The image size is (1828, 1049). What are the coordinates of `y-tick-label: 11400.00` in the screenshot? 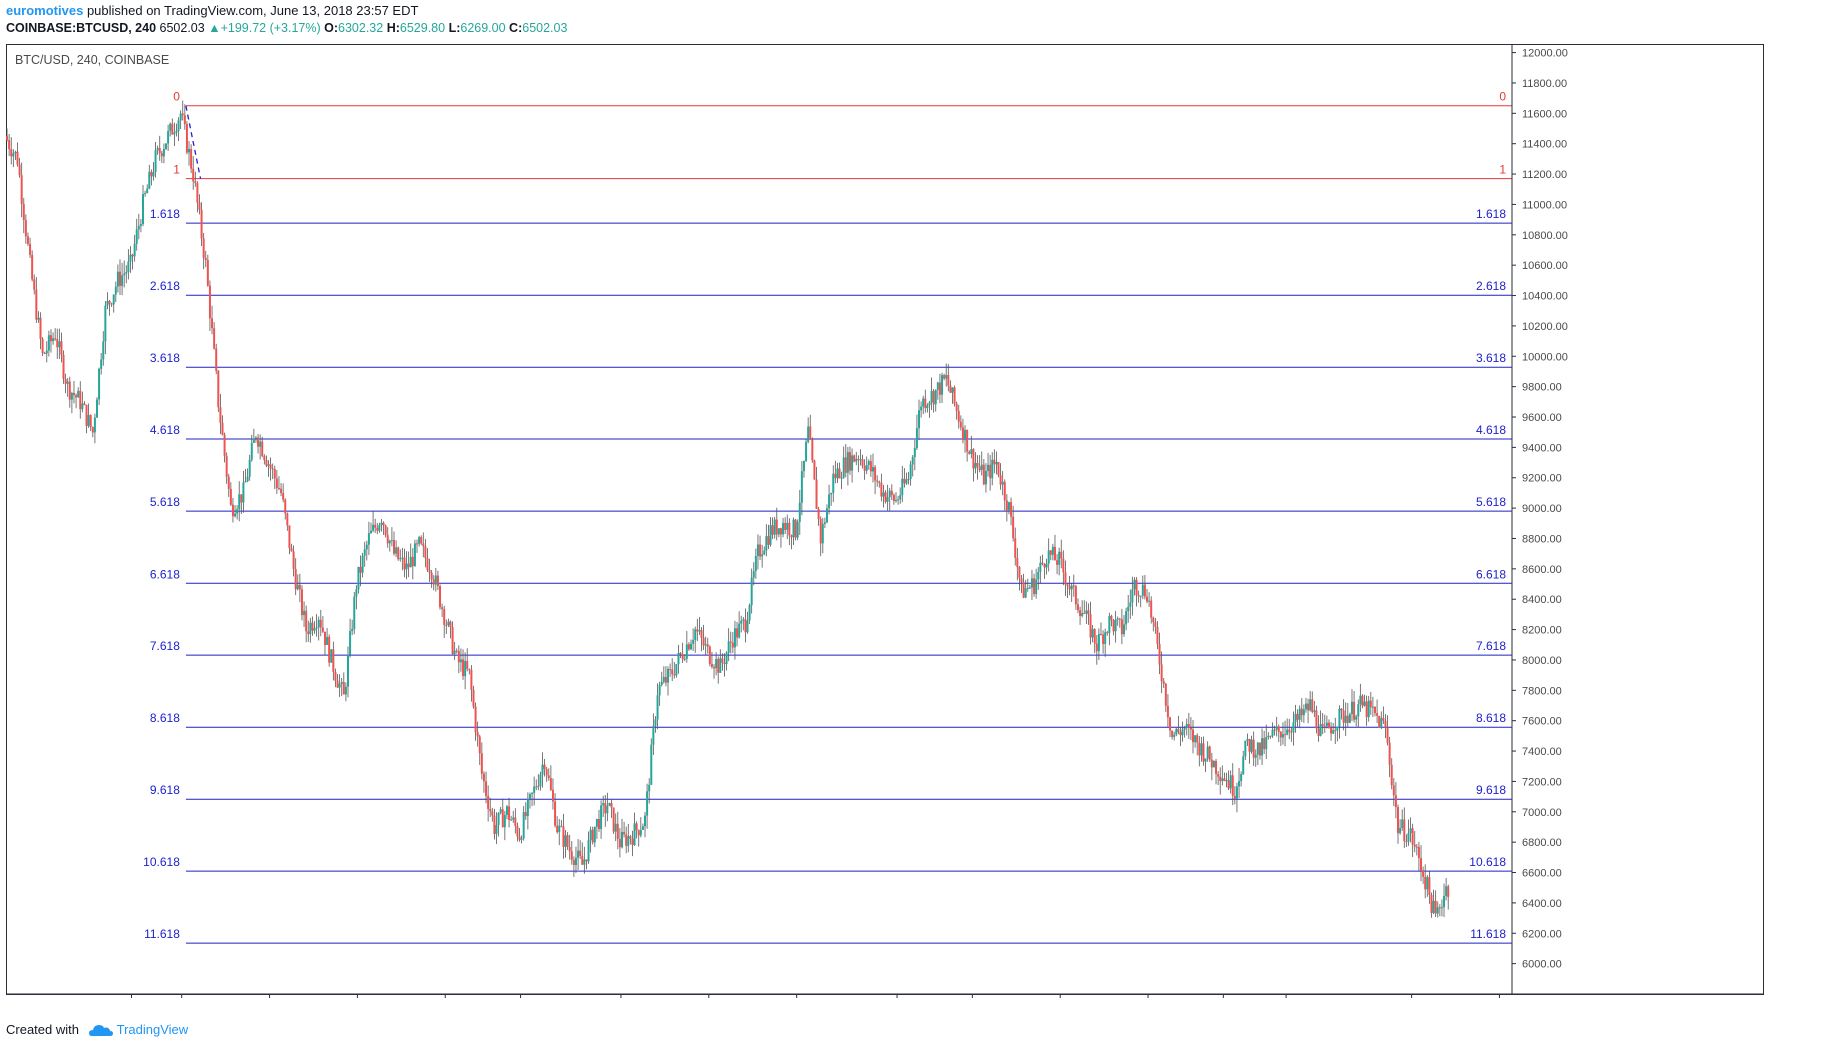 It's located at (1544, 145).